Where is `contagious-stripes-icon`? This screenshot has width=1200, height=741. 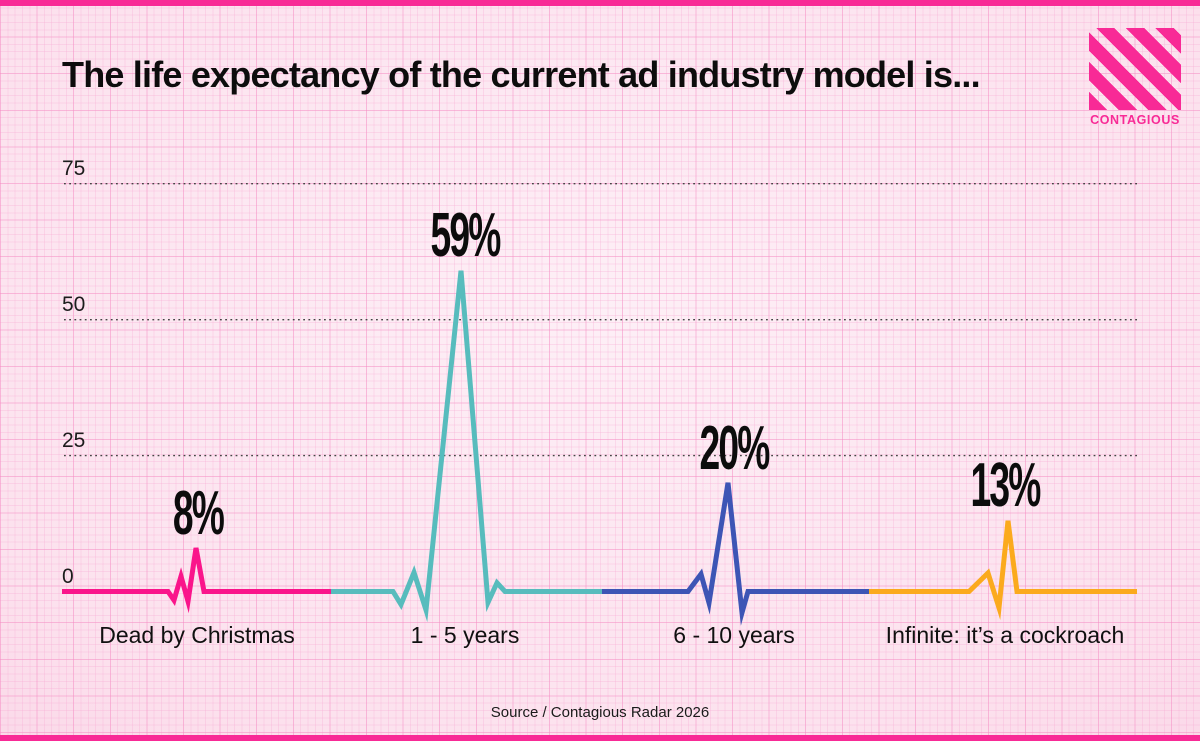 contagious-stripes-icon is located at coordinates (1135, 69).